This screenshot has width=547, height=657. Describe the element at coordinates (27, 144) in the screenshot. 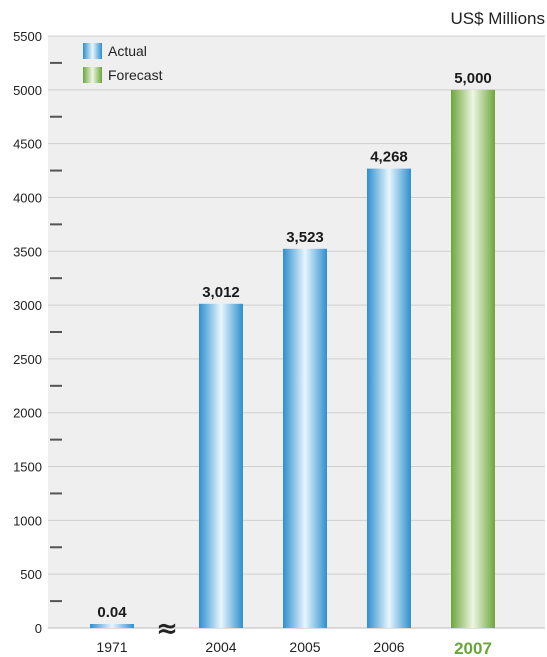

I see `y-tick-label: 4500` at that location.